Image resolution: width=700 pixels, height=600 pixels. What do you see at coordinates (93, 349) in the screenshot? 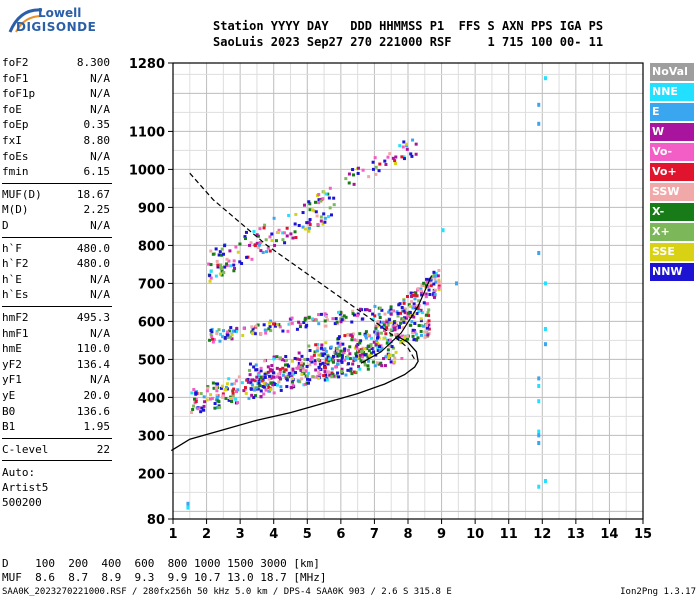
I see `param-value: 110.0` at bounding box center [93, 349].